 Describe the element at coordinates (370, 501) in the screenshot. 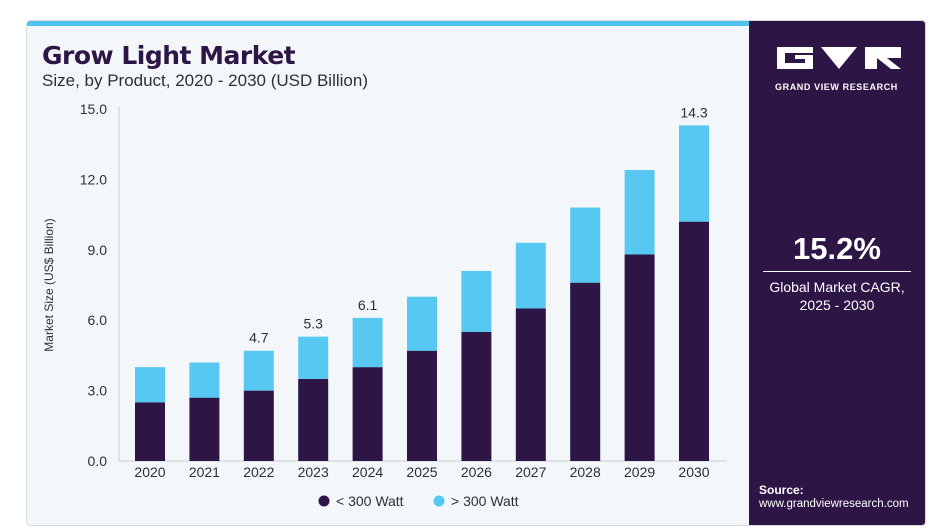

I see `legend-label: < 300 Watt` at that location.